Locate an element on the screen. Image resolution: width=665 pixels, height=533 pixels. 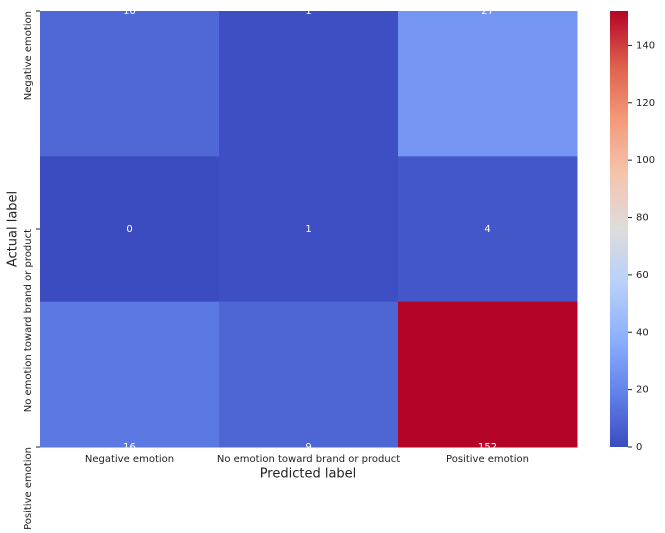
cell-annotation: 9 is located at coordinates (308, 447).